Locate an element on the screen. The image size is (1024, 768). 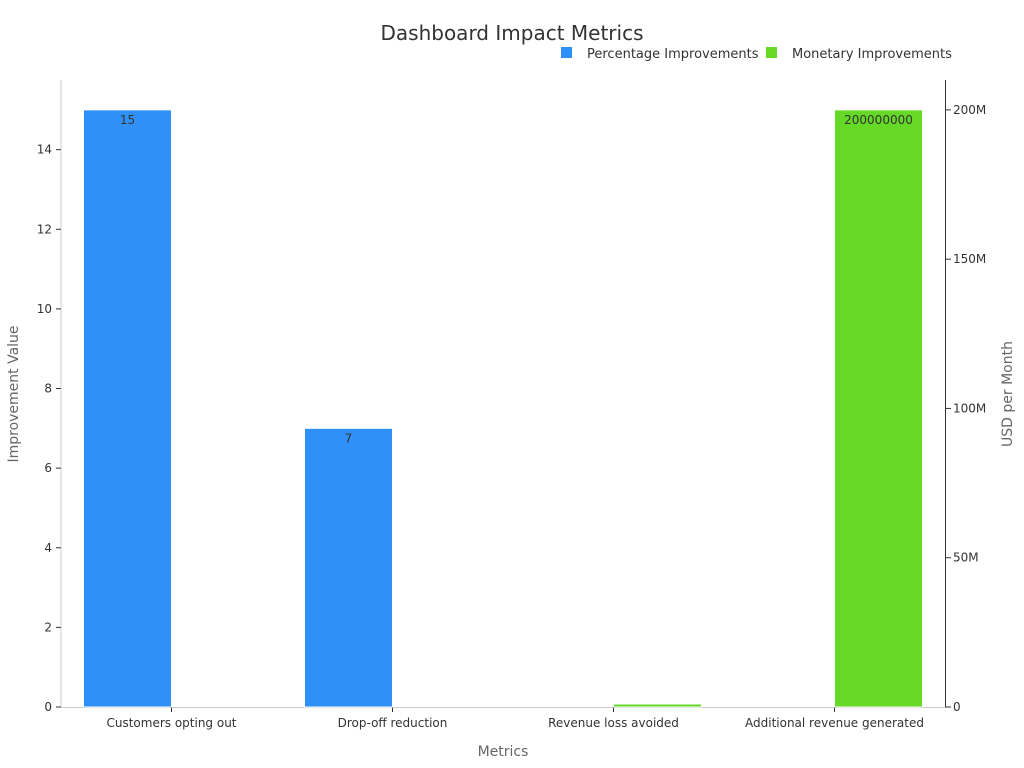
y2-tick-label: 150M is located at coordinates (969, 259).